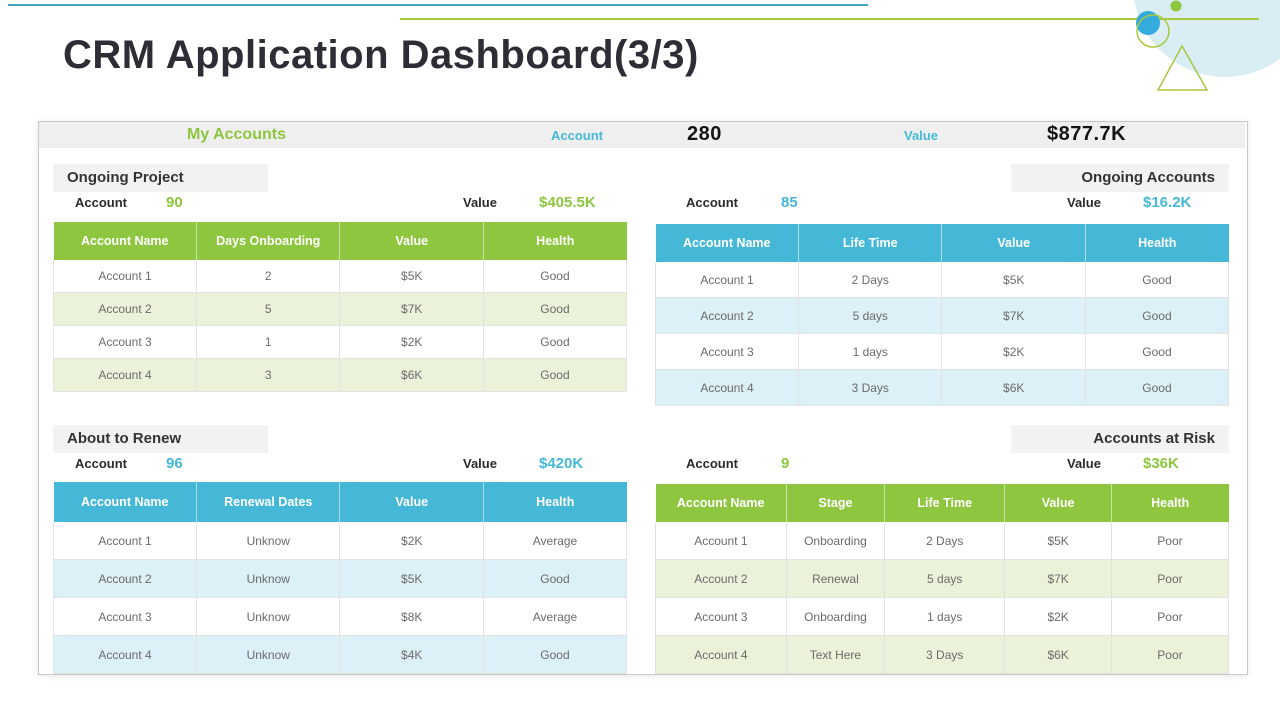  I want to click on table-row: Account 4 3 $6K Good, so click(340, 375).